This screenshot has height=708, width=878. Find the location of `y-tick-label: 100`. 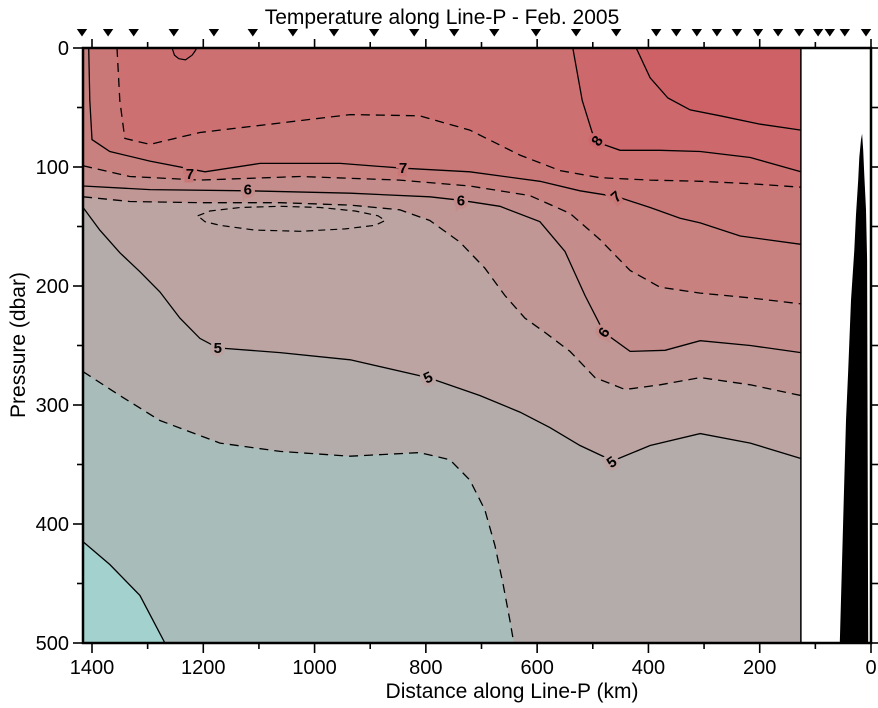

y-tick-label: 100 is located at coordinates (52, 168).